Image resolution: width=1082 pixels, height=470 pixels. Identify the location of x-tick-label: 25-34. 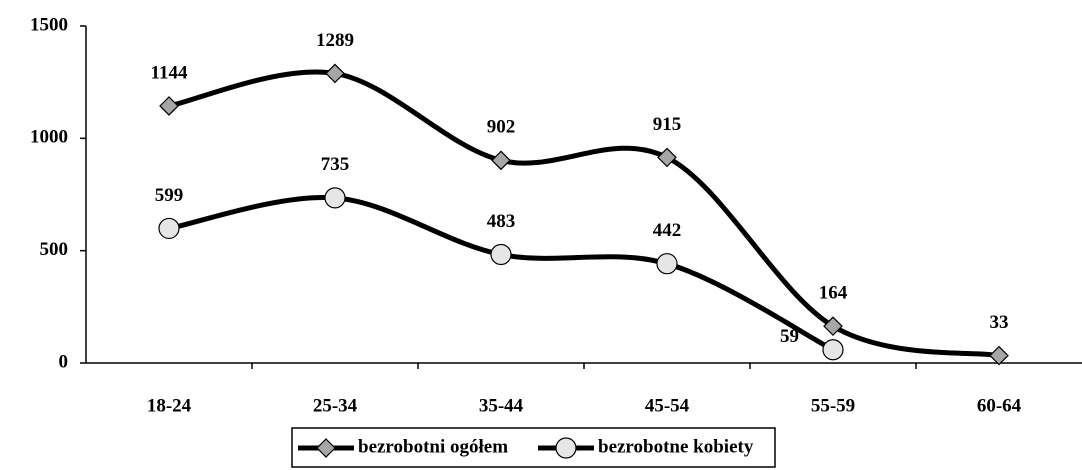
(335, 405).